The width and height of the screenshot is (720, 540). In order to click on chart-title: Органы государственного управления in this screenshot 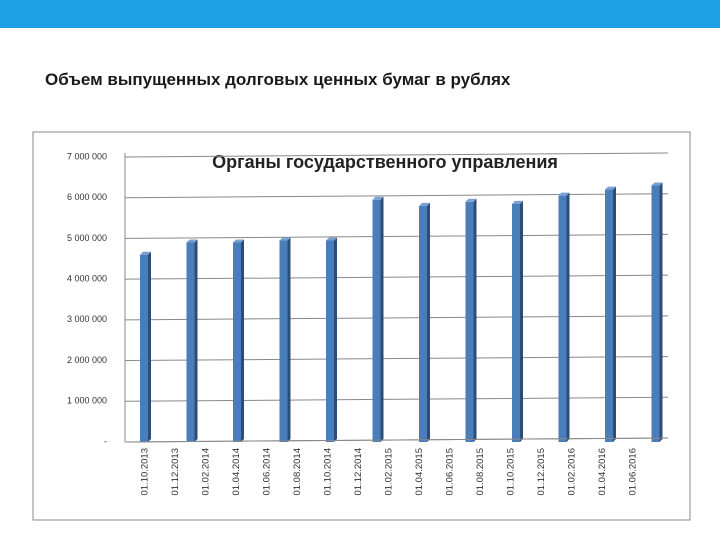, I will do `click(385, 162)`.